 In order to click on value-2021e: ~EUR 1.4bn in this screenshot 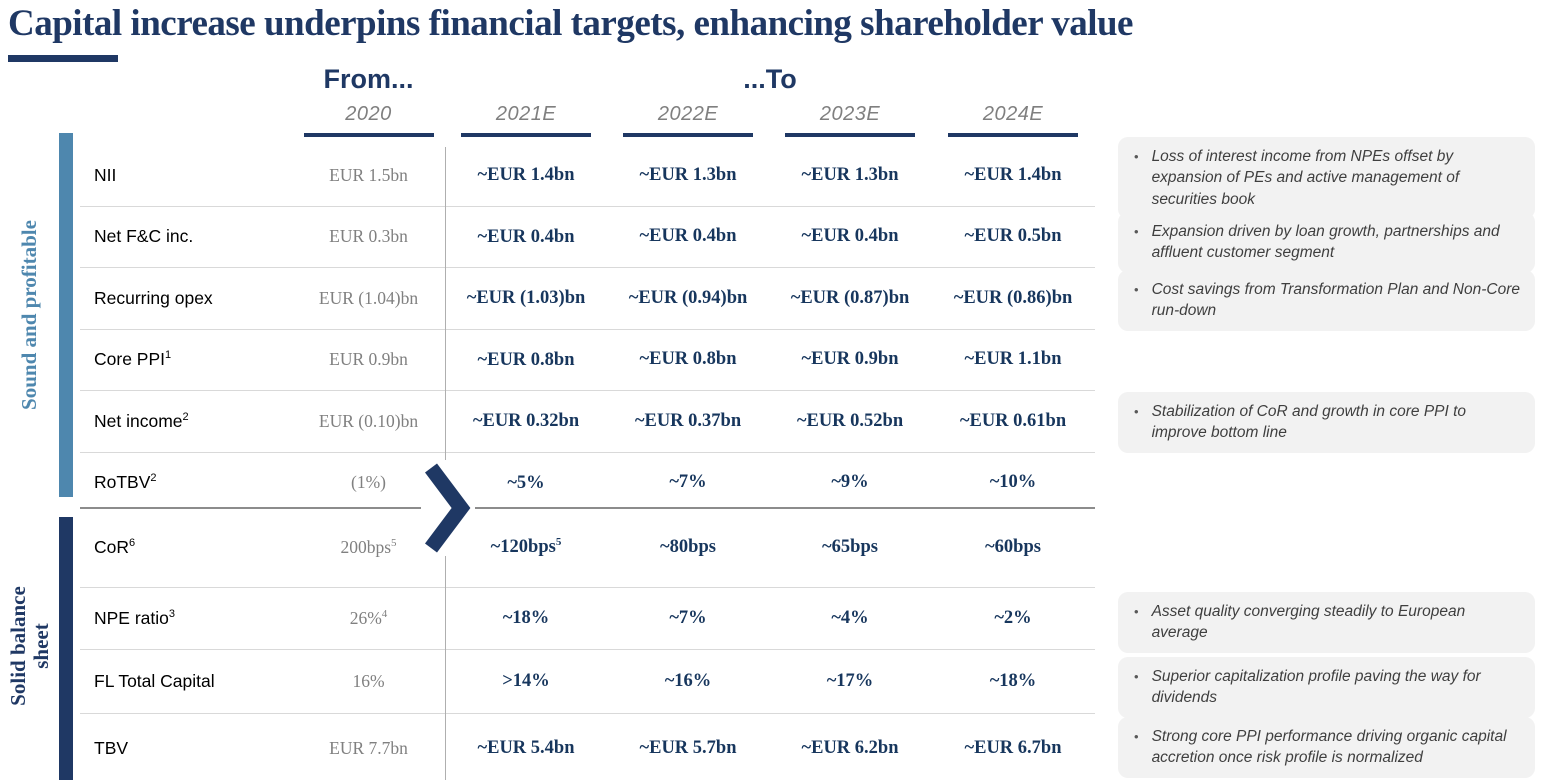, I will do `click(526, 175)`.